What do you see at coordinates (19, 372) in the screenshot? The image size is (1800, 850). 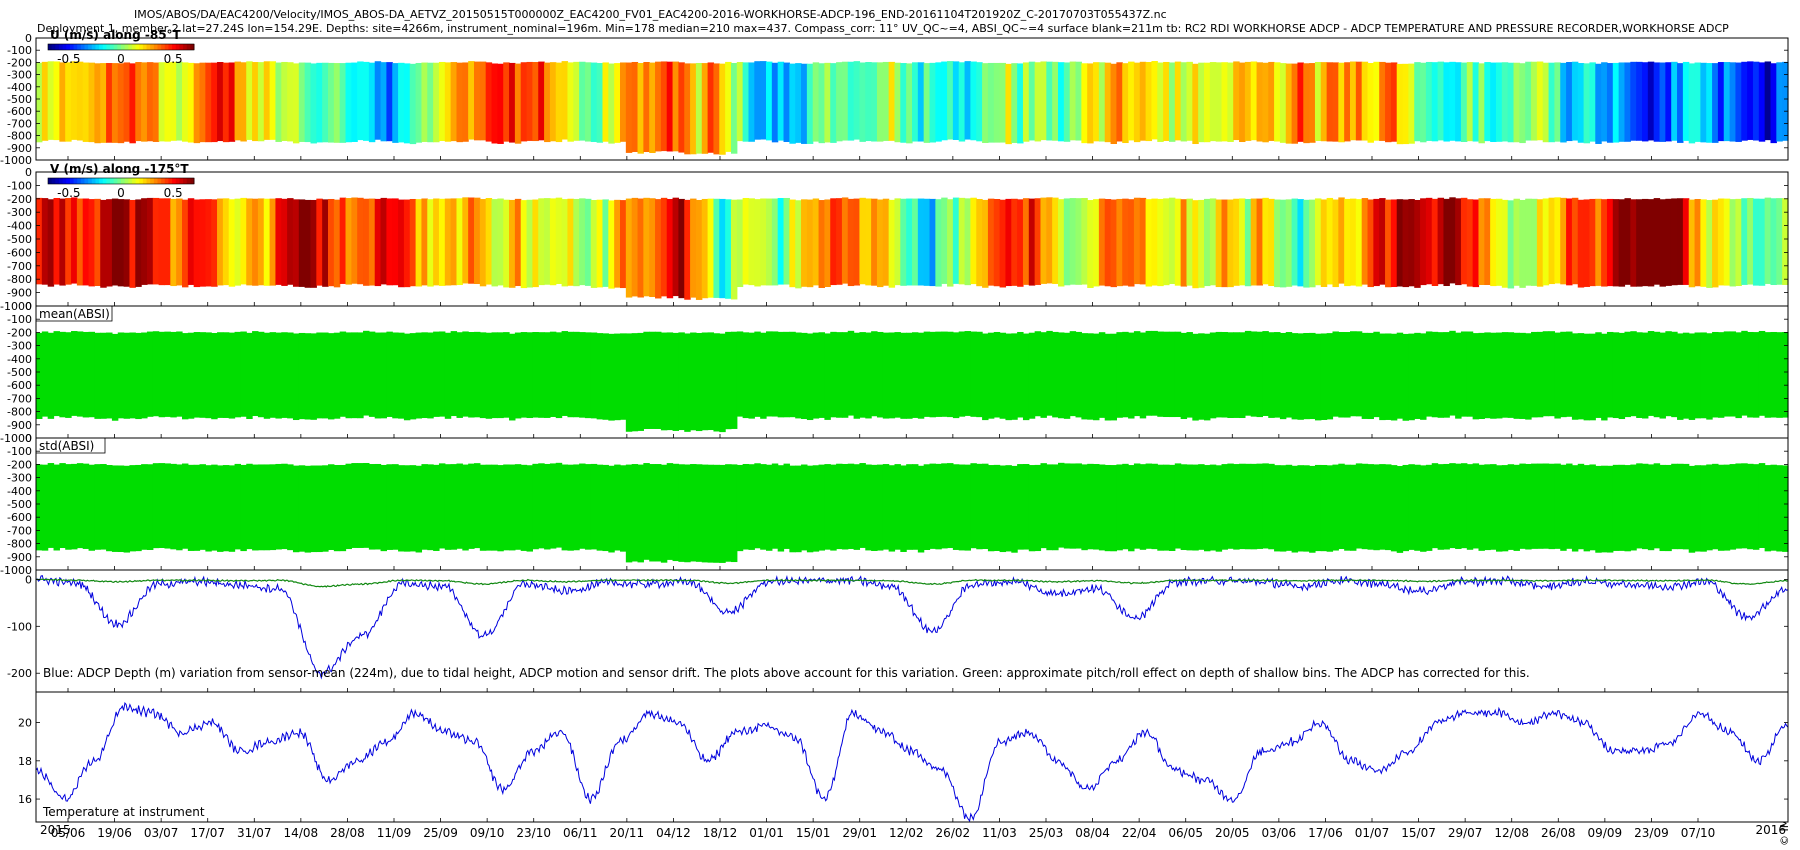 I see `y-tick-label: -500` at bounding box center [19, 372].